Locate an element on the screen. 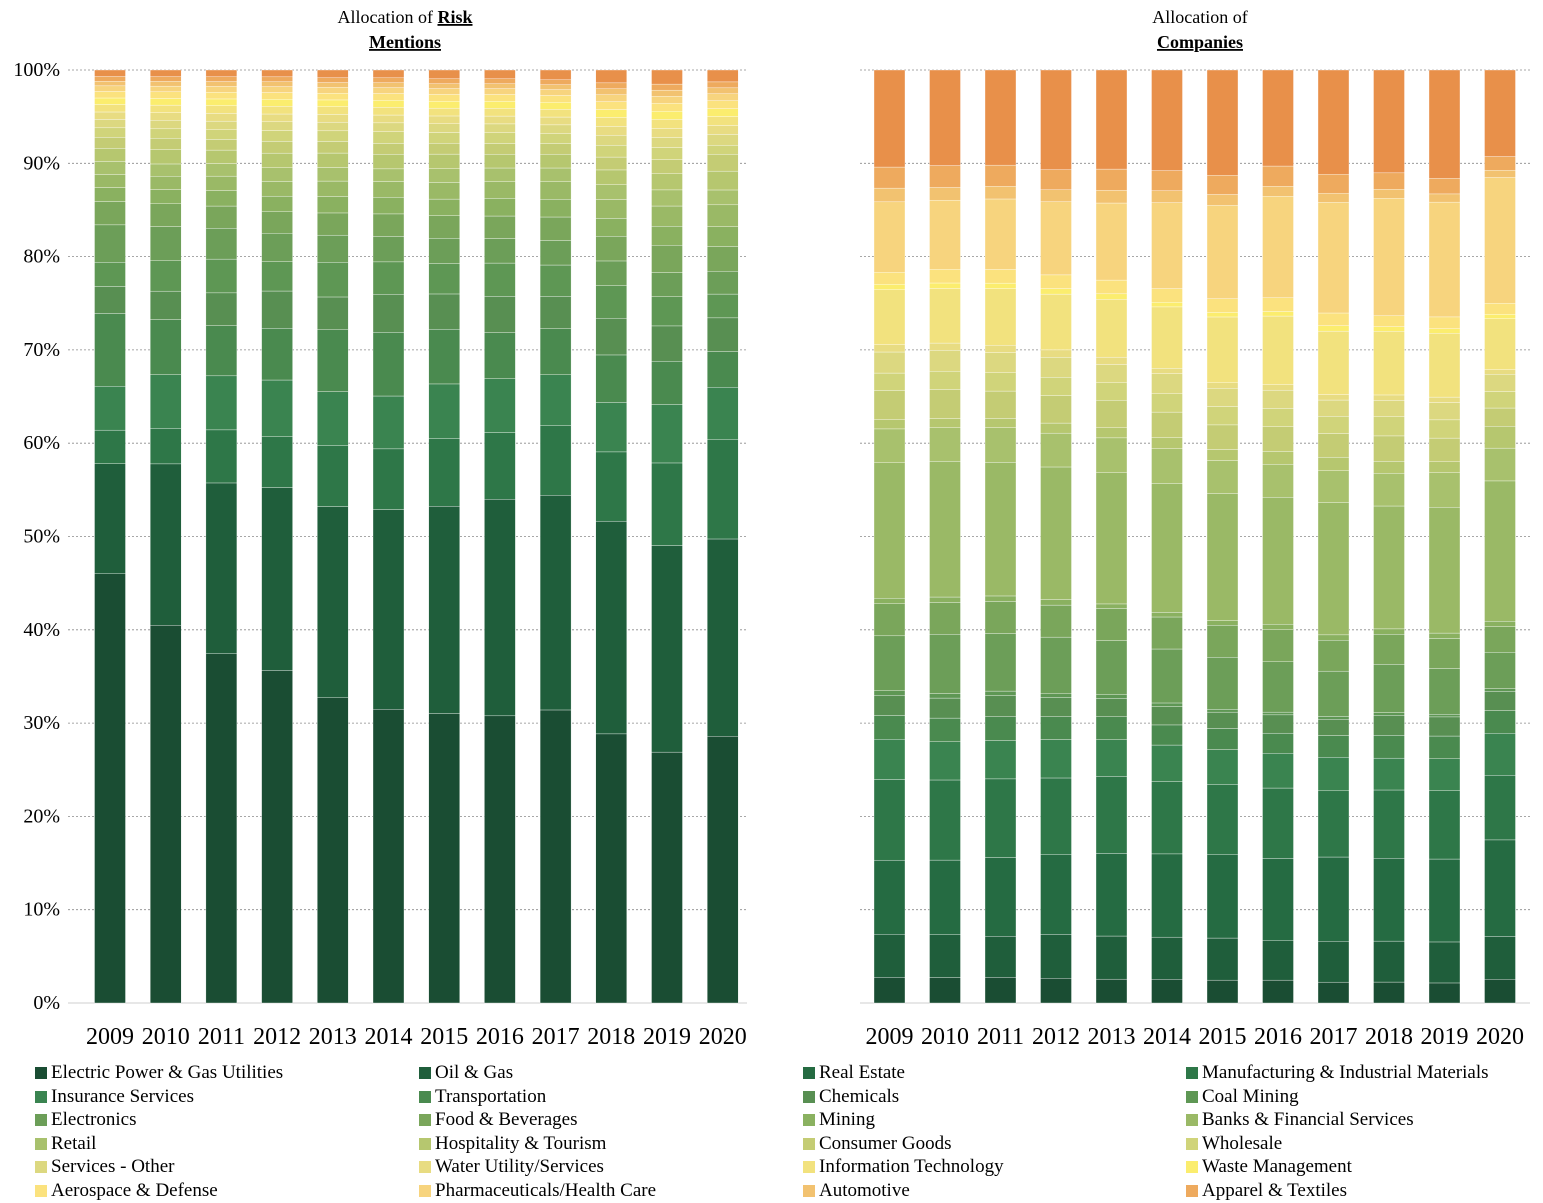 The height and width of the screenshot is (1203, 1543). x-tick-label: 2020 is located at coordinates (723, 1037).